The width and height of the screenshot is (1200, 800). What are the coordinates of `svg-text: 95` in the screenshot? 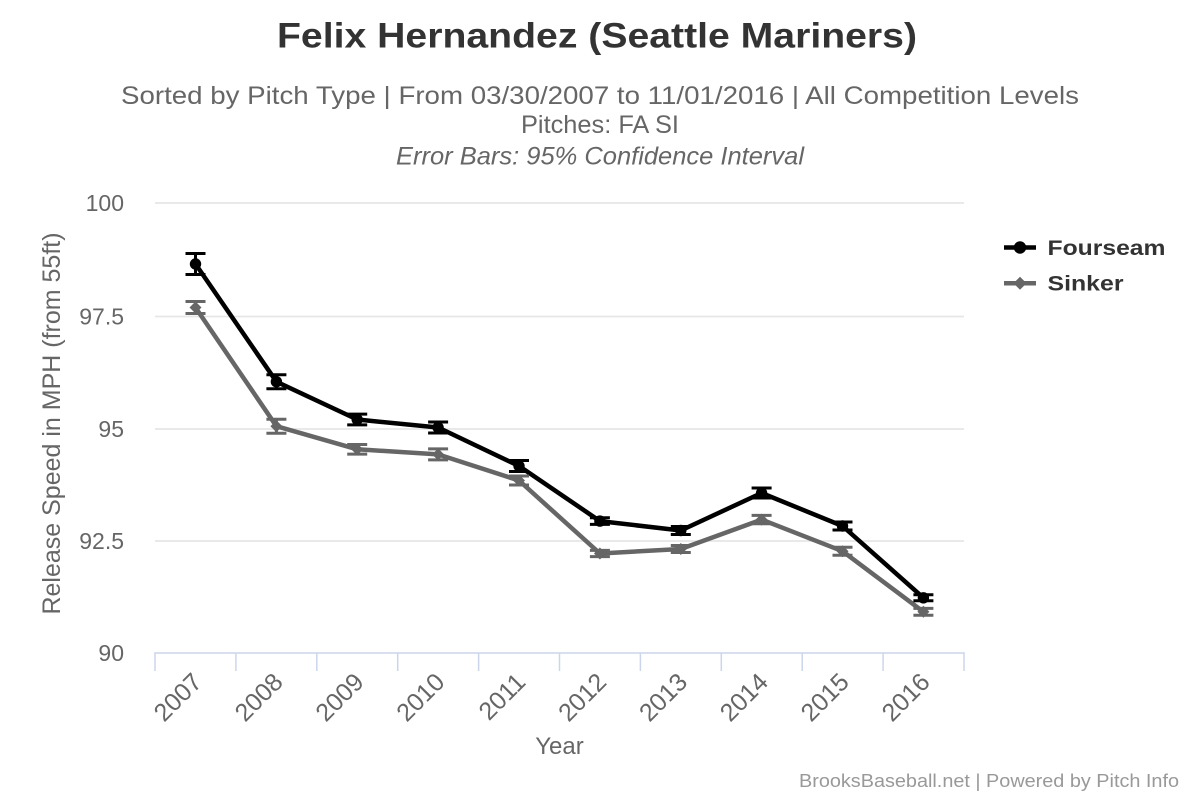 It's located at (111, 429).